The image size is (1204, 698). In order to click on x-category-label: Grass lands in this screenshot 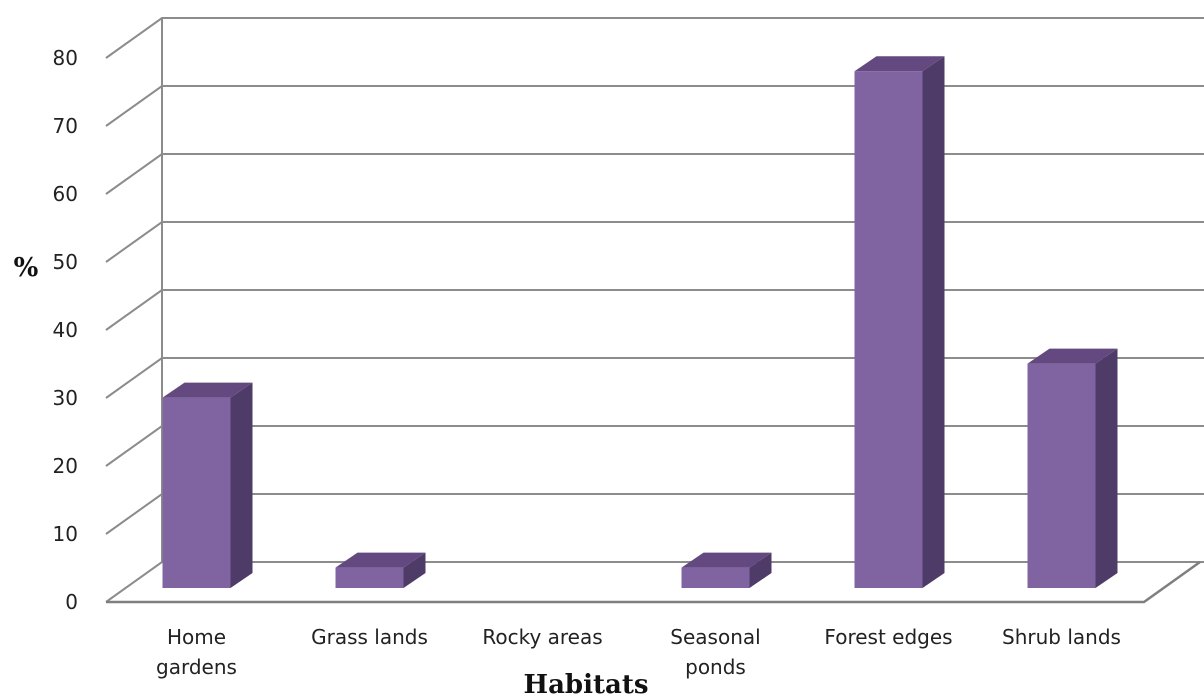, I will do `click(369, 637)`.